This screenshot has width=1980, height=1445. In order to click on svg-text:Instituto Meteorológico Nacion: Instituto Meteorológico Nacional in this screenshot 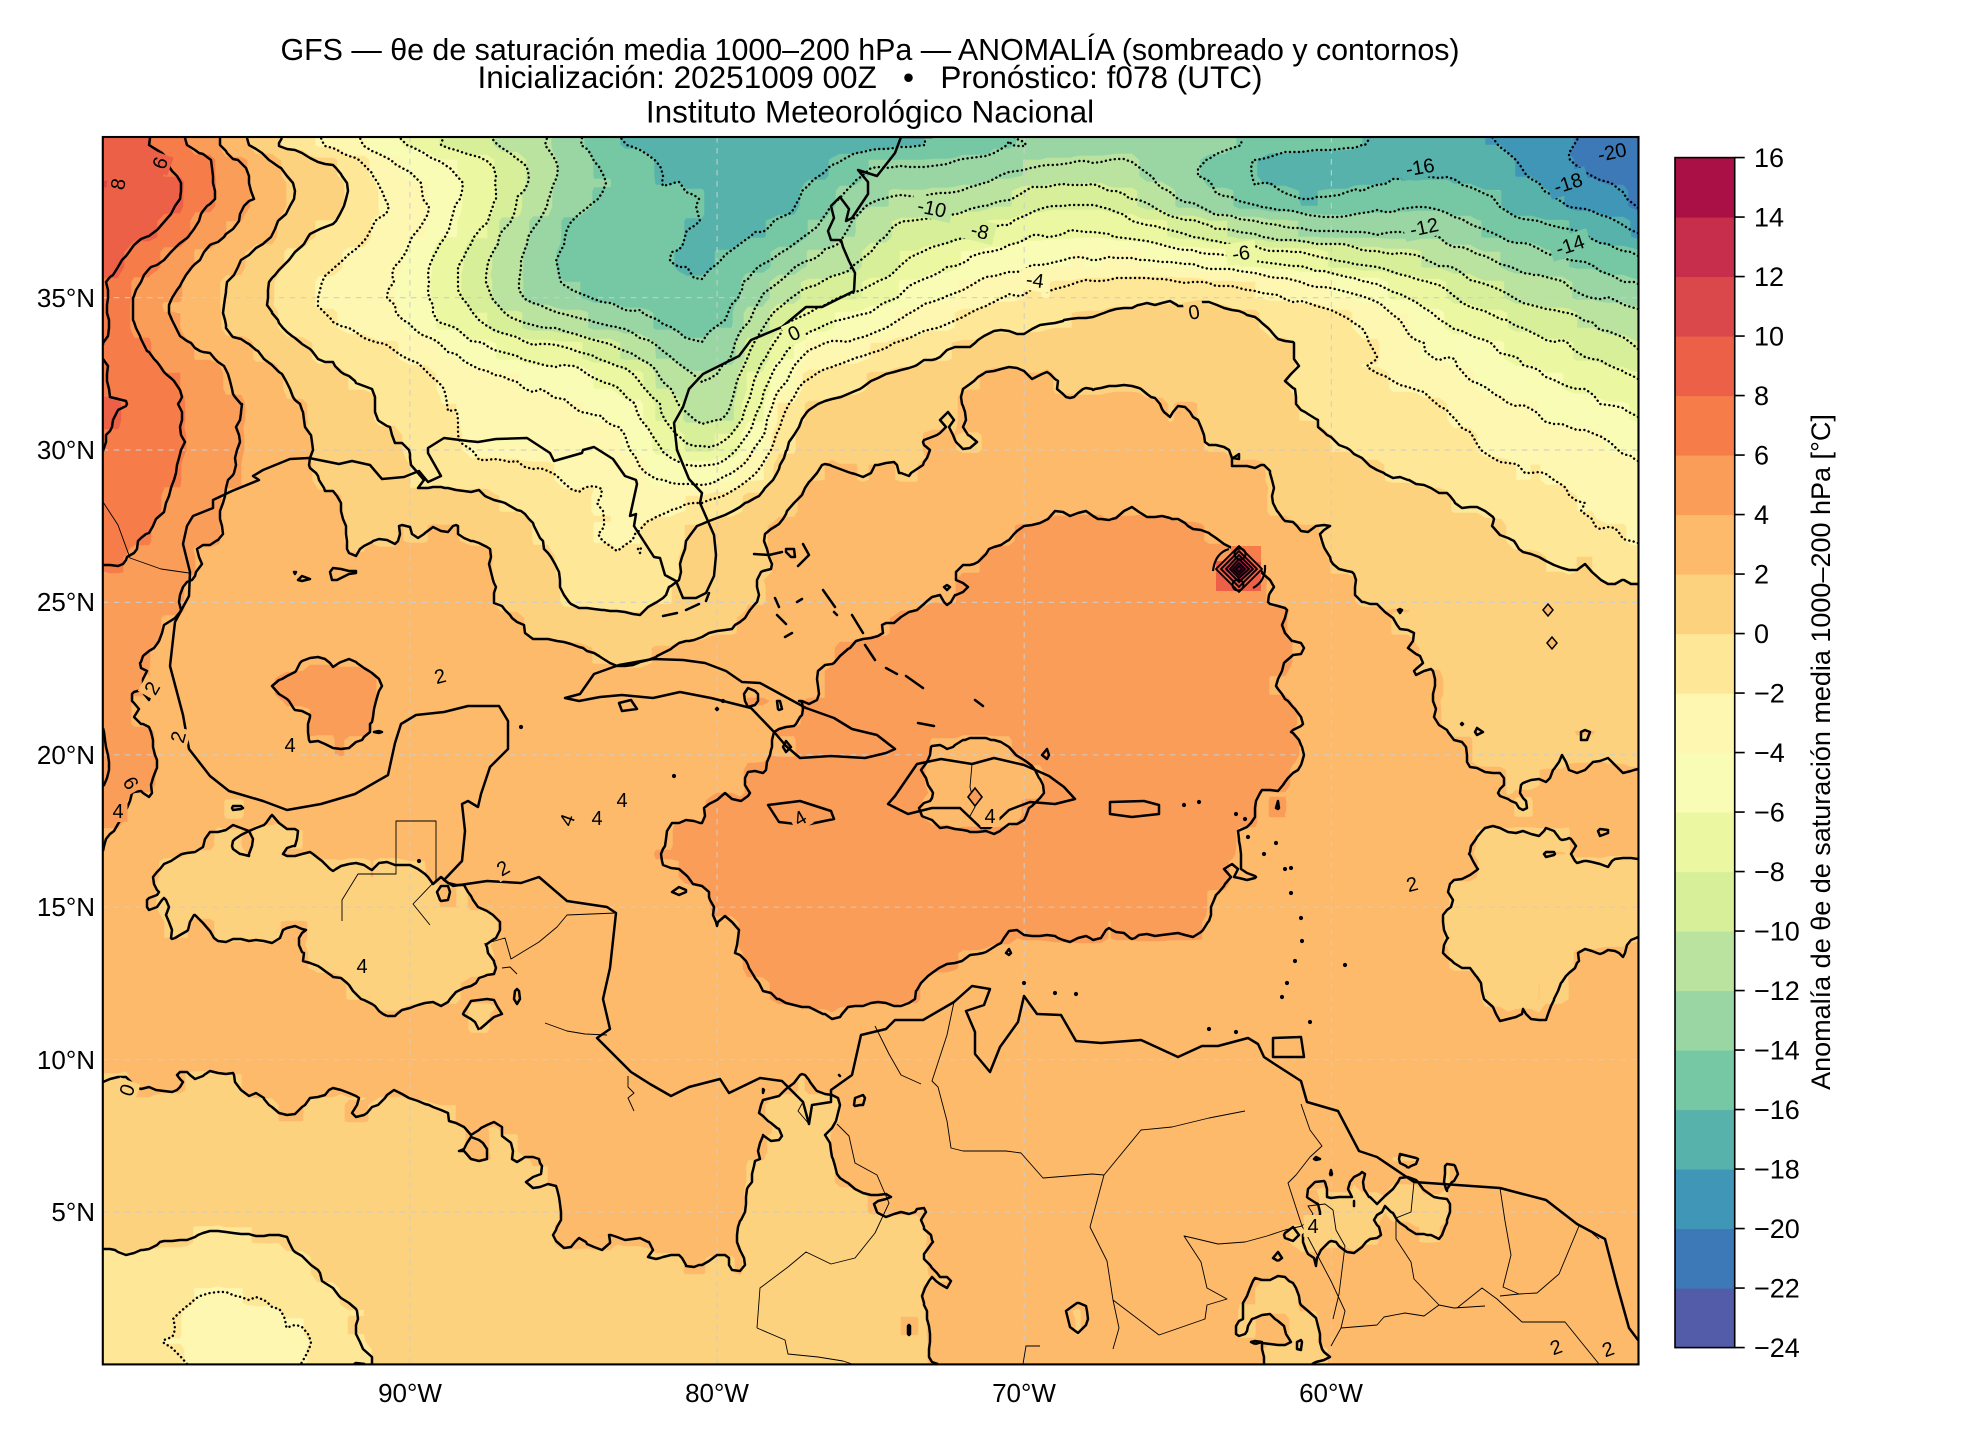, I will do `click(870, 112)`.